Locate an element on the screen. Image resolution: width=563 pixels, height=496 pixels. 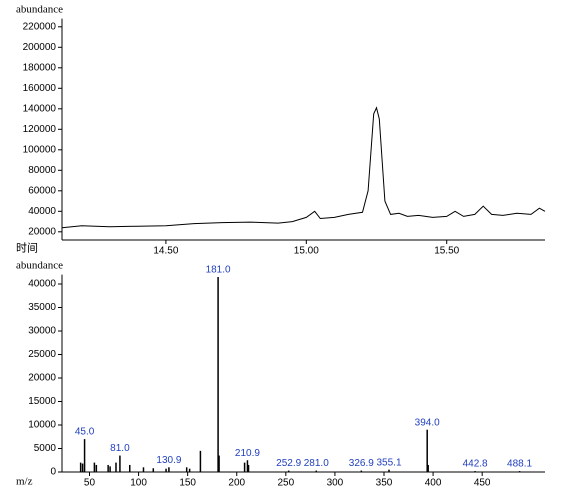
peak-label: 252.9 is located at coordinates (288, 463).